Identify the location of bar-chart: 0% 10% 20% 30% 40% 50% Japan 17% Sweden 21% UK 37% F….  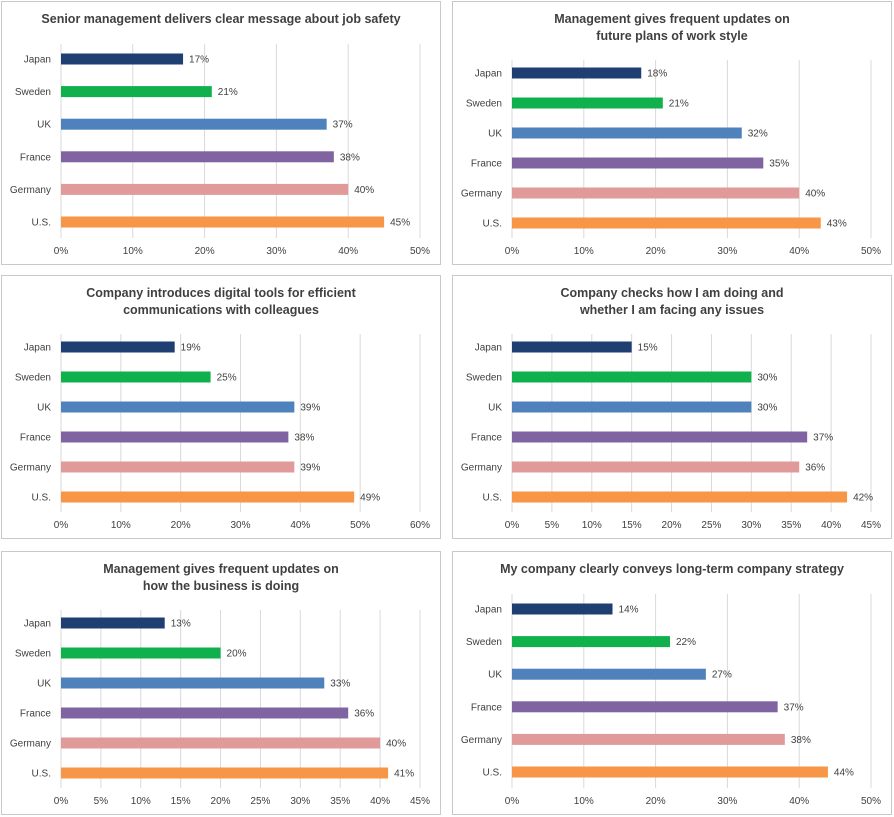
(220, 150).